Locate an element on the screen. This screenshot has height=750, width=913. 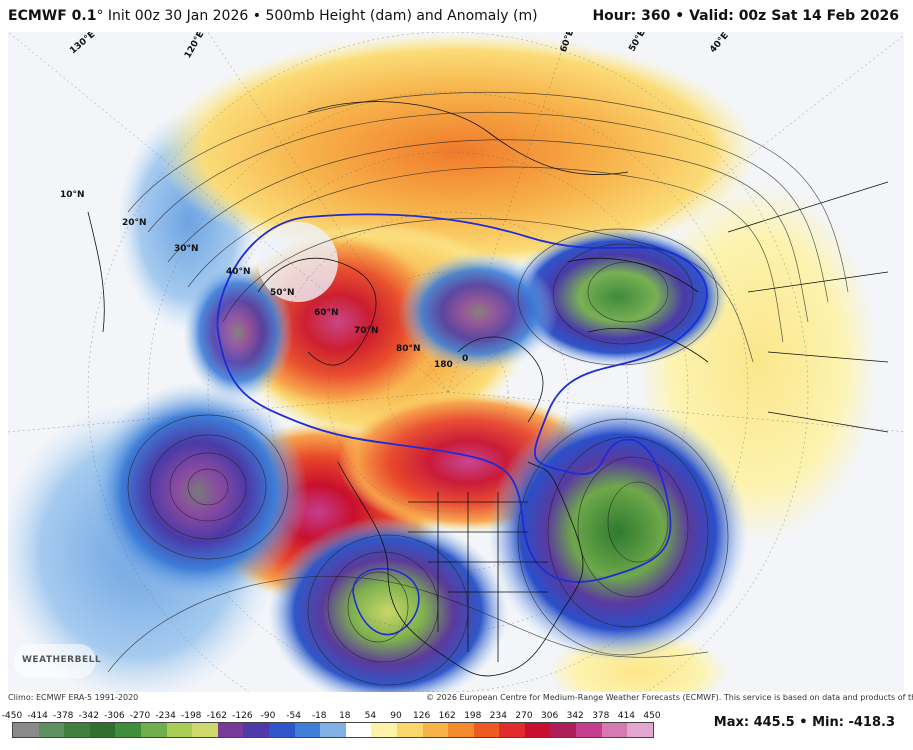
weatherbell-logo-text: WEATHERBELL is located at coordinates (62, 660).